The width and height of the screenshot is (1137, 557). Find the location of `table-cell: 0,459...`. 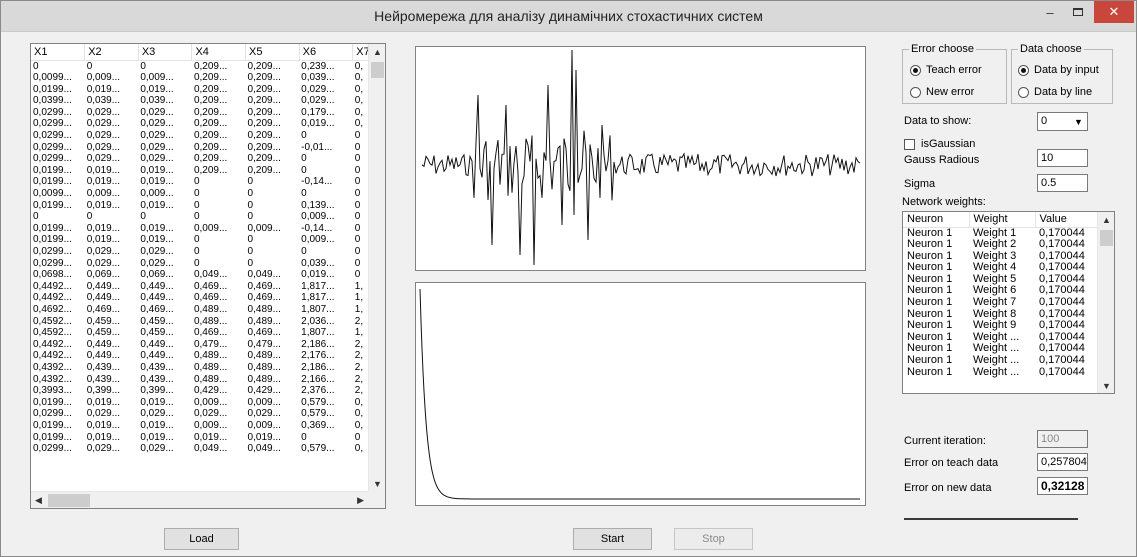

table-cell: 0,459... is located at coordinates (103, 321).